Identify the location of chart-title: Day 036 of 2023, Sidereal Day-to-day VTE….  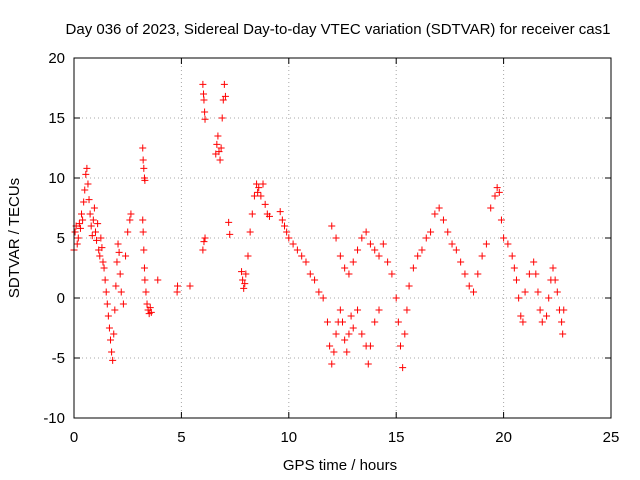
(338, 29).